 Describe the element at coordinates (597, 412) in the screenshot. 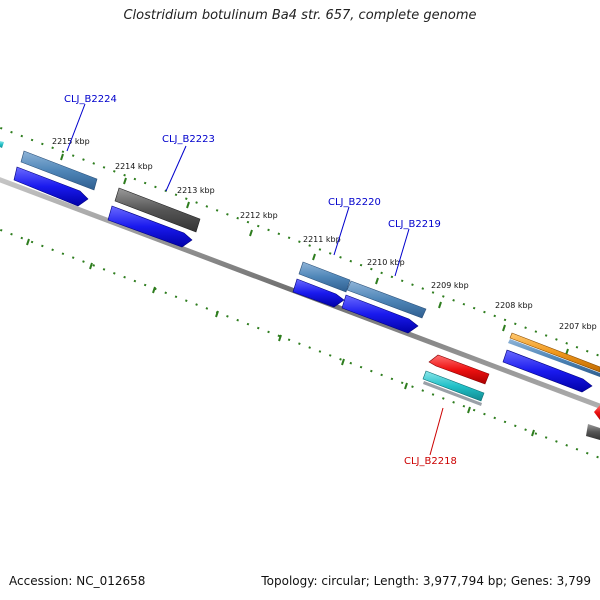

I see `cds-partial-right-red` at that location.